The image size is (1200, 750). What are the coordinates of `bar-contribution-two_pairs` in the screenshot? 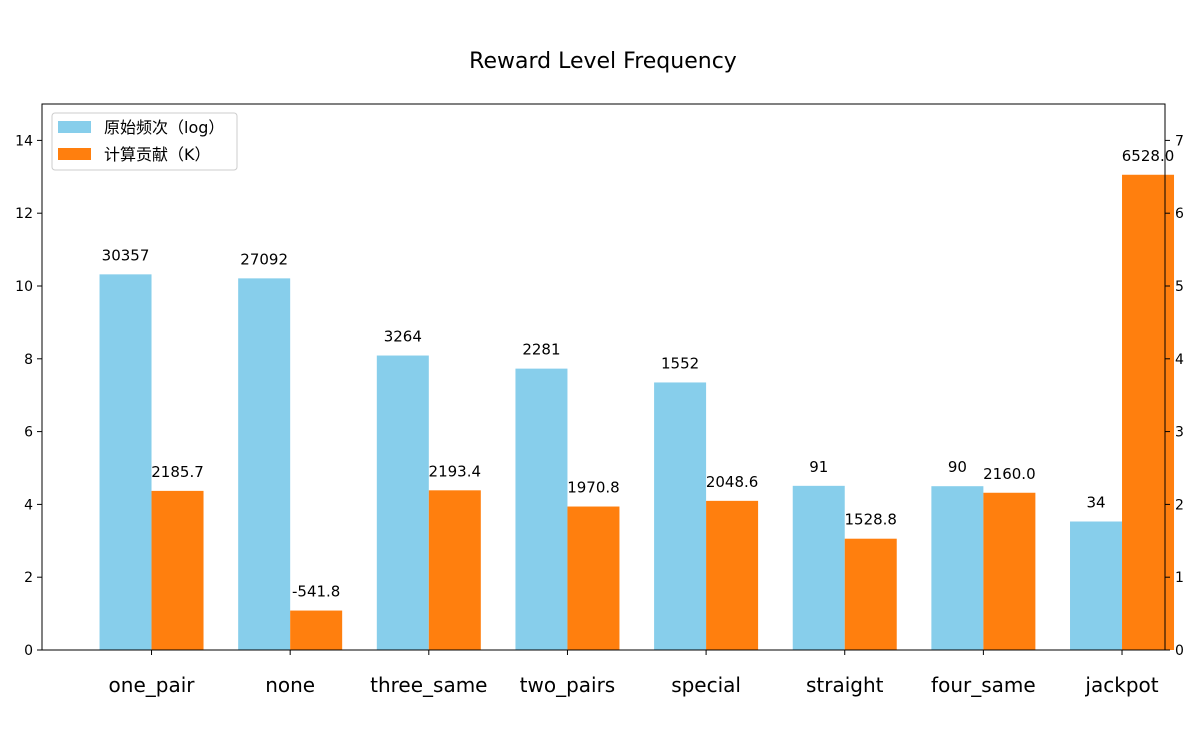 It's located at (593, 578).